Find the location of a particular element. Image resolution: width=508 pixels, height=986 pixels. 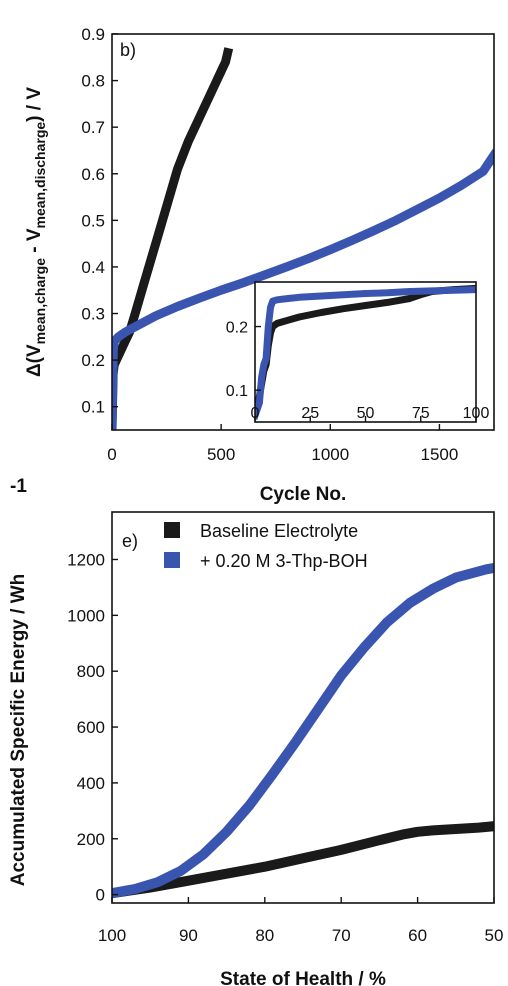

inset-x-tick-label: 25 is located at coordinates (310, 413).